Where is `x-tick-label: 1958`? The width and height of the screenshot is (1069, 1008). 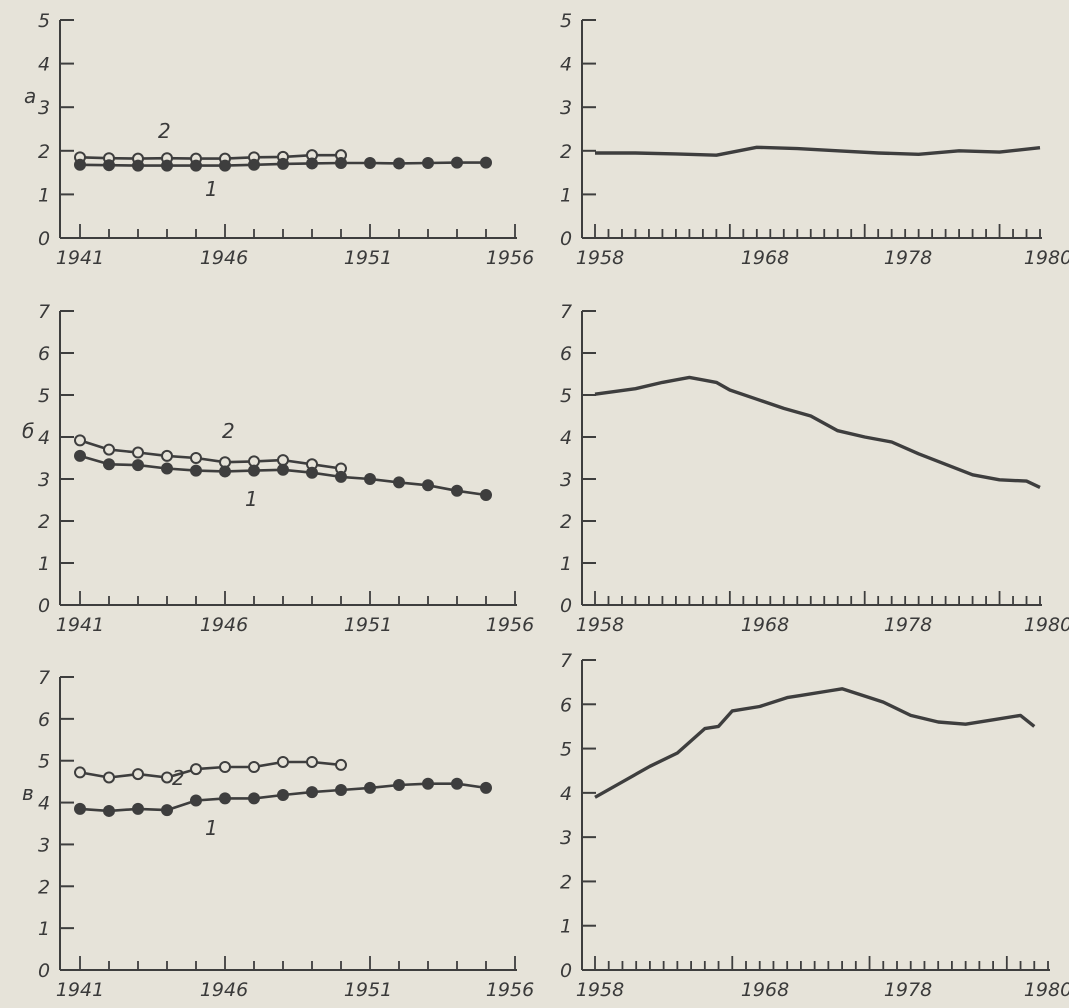
x-tick-label: 1958 is located at coordinates (600, 625).